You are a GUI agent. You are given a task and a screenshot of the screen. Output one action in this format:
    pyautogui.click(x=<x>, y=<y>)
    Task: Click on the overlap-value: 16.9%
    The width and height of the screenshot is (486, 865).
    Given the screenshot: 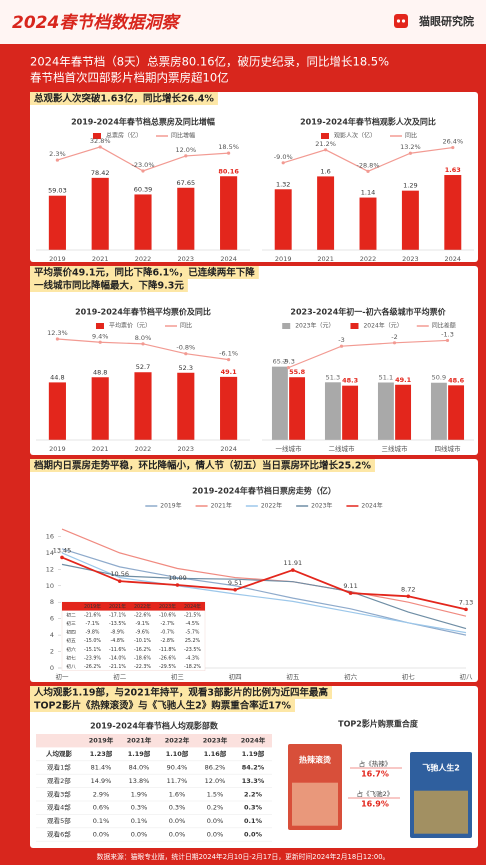 What is the action you would take?
    pyautogui.click(x=375, y=804)
    